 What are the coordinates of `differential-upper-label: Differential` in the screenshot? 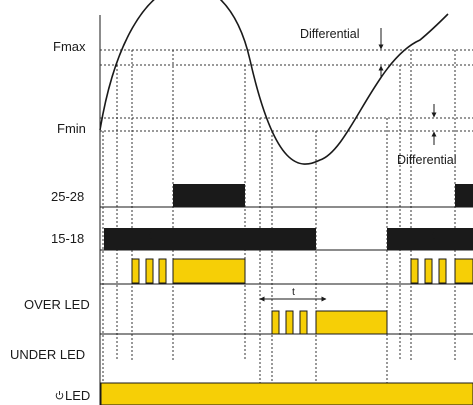 It's located at (330, 34).